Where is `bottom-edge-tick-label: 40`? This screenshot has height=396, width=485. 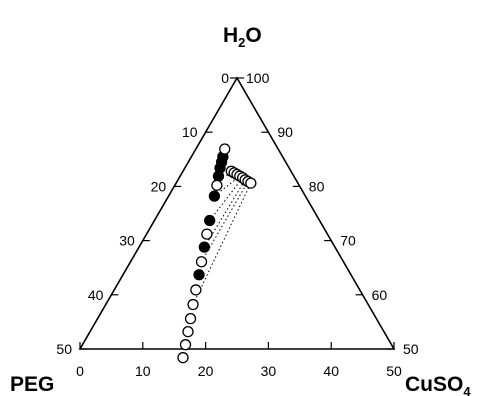 bottom-edge-tick-label: 40 is located at coordinates (331, 371).